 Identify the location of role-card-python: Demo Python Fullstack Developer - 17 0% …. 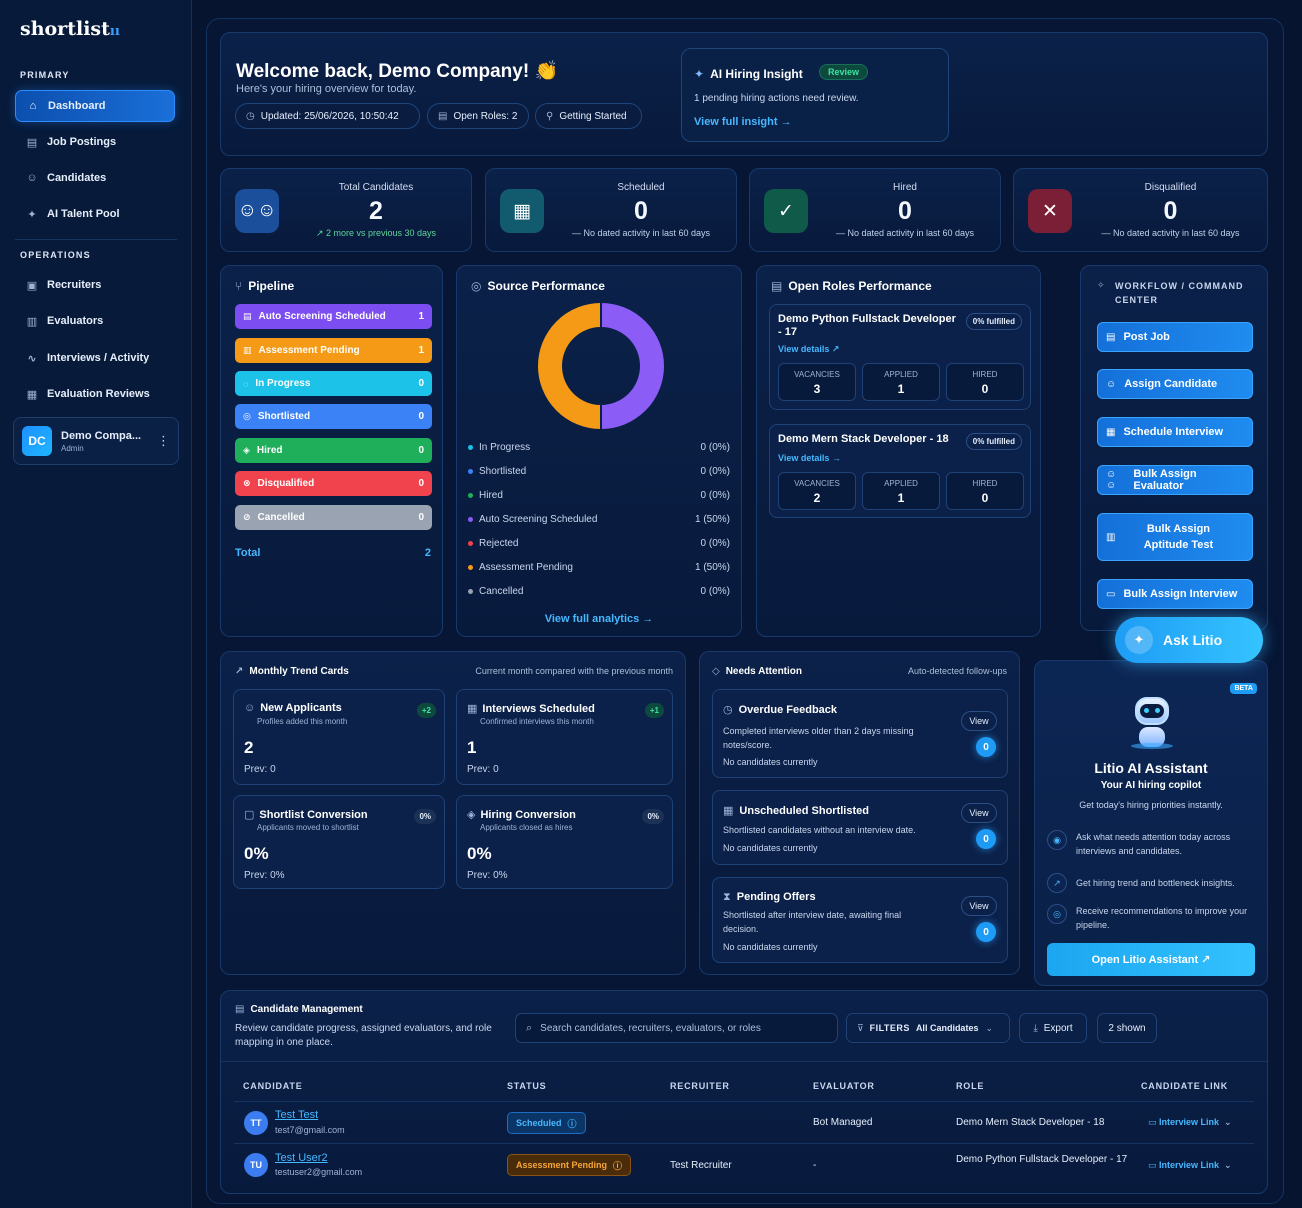
(900, 357).